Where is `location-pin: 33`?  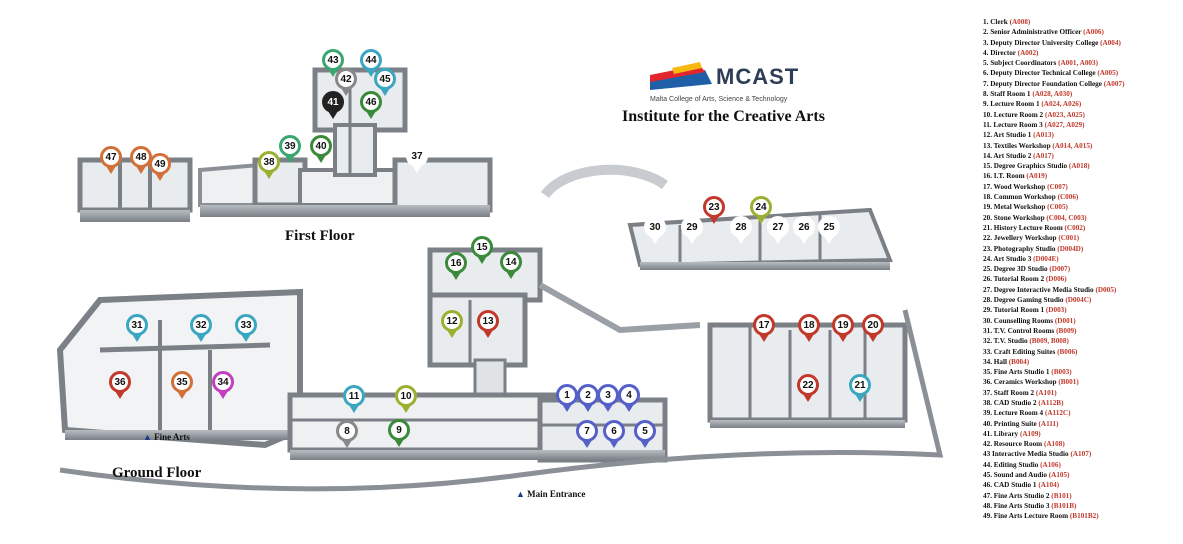 location-pin: 33 is located at coordinates (246, 325).